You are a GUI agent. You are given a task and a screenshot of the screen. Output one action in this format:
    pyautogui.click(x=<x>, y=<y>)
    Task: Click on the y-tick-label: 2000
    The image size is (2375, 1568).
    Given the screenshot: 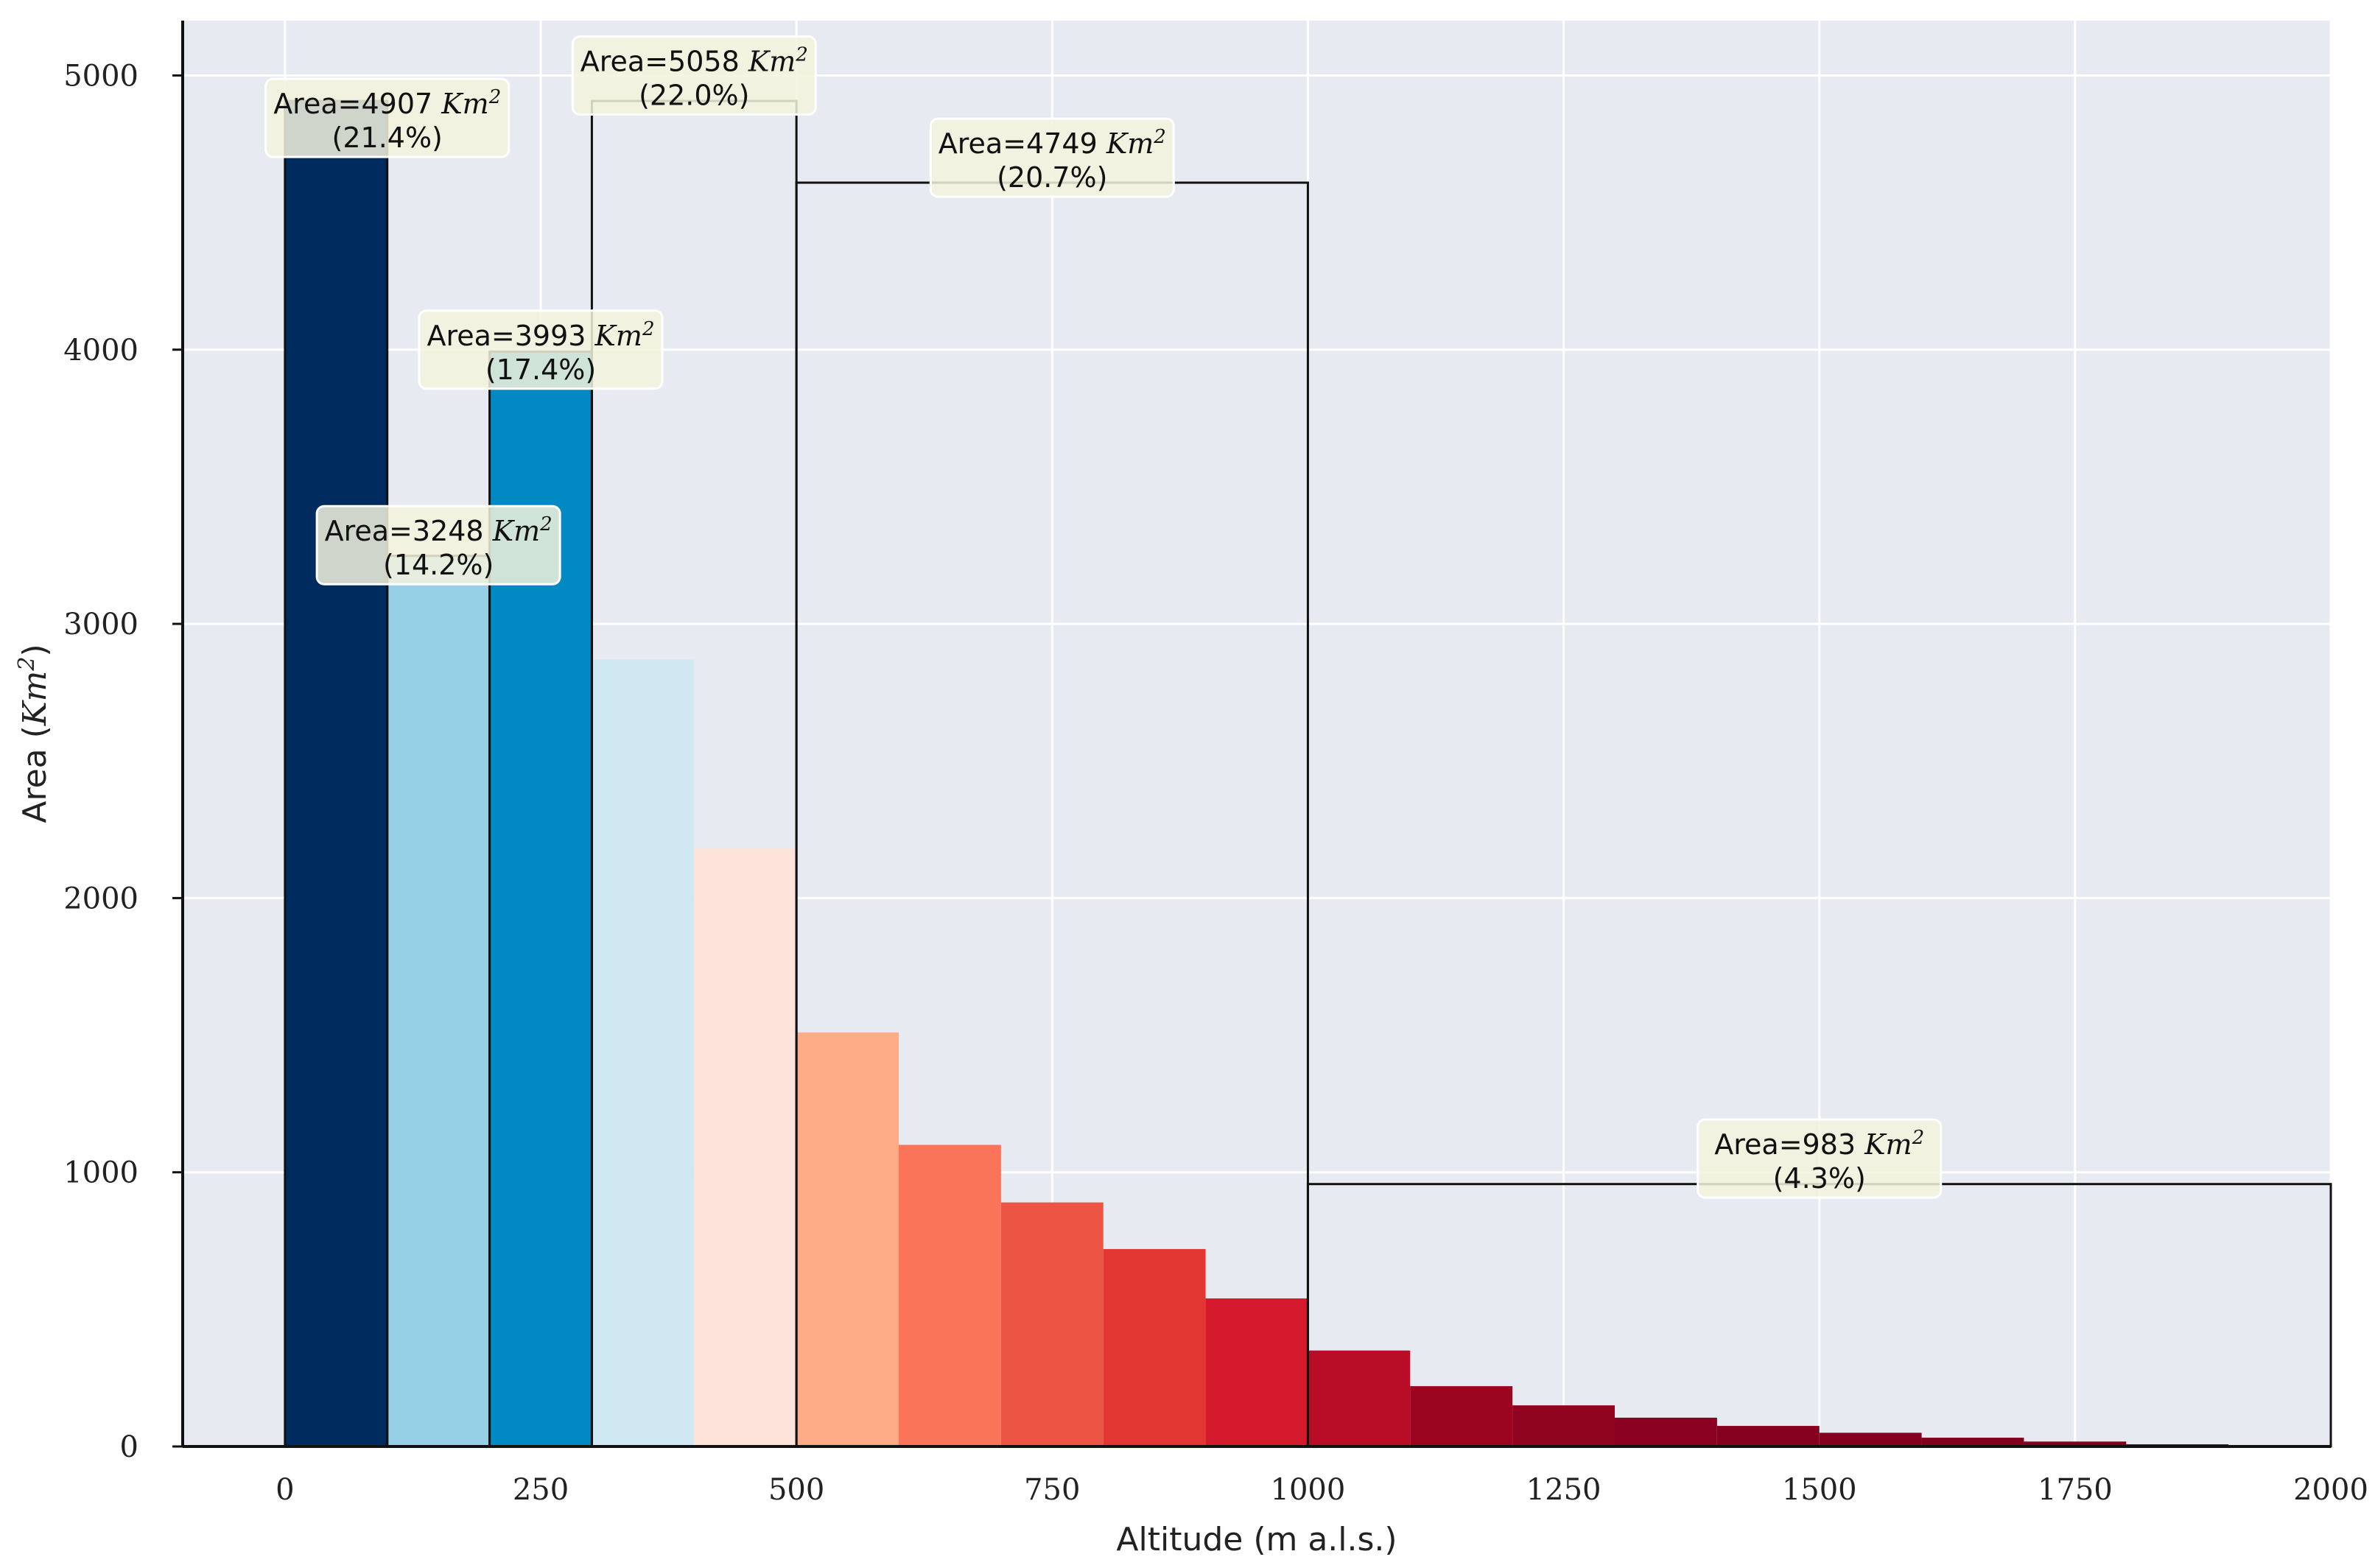 What is the action you would take?
    pyautogui.click(x=100, y=898)
    